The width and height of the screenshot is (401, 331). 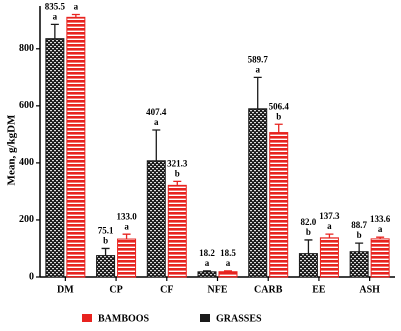 I want to click on y-tick-label: 0, so click(x=31, y=276).